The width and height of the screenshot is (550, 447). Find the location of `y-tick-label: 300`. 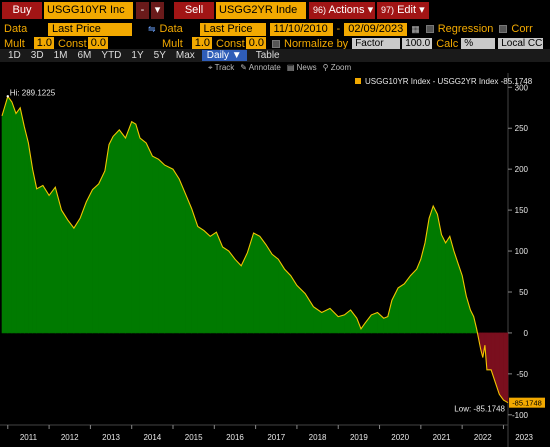

y-tick-label: 300 is located at coordinates (522, 87).